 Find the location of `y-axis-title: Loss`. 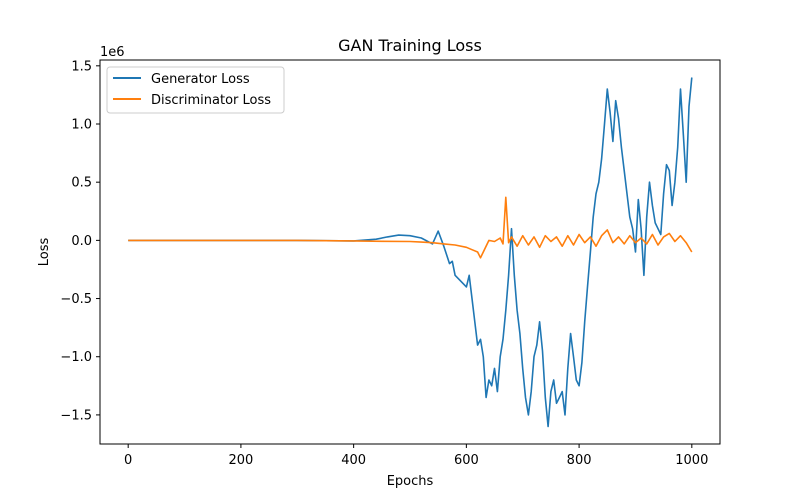

y-axis-title: Loss is located at coordinates (44, 252).